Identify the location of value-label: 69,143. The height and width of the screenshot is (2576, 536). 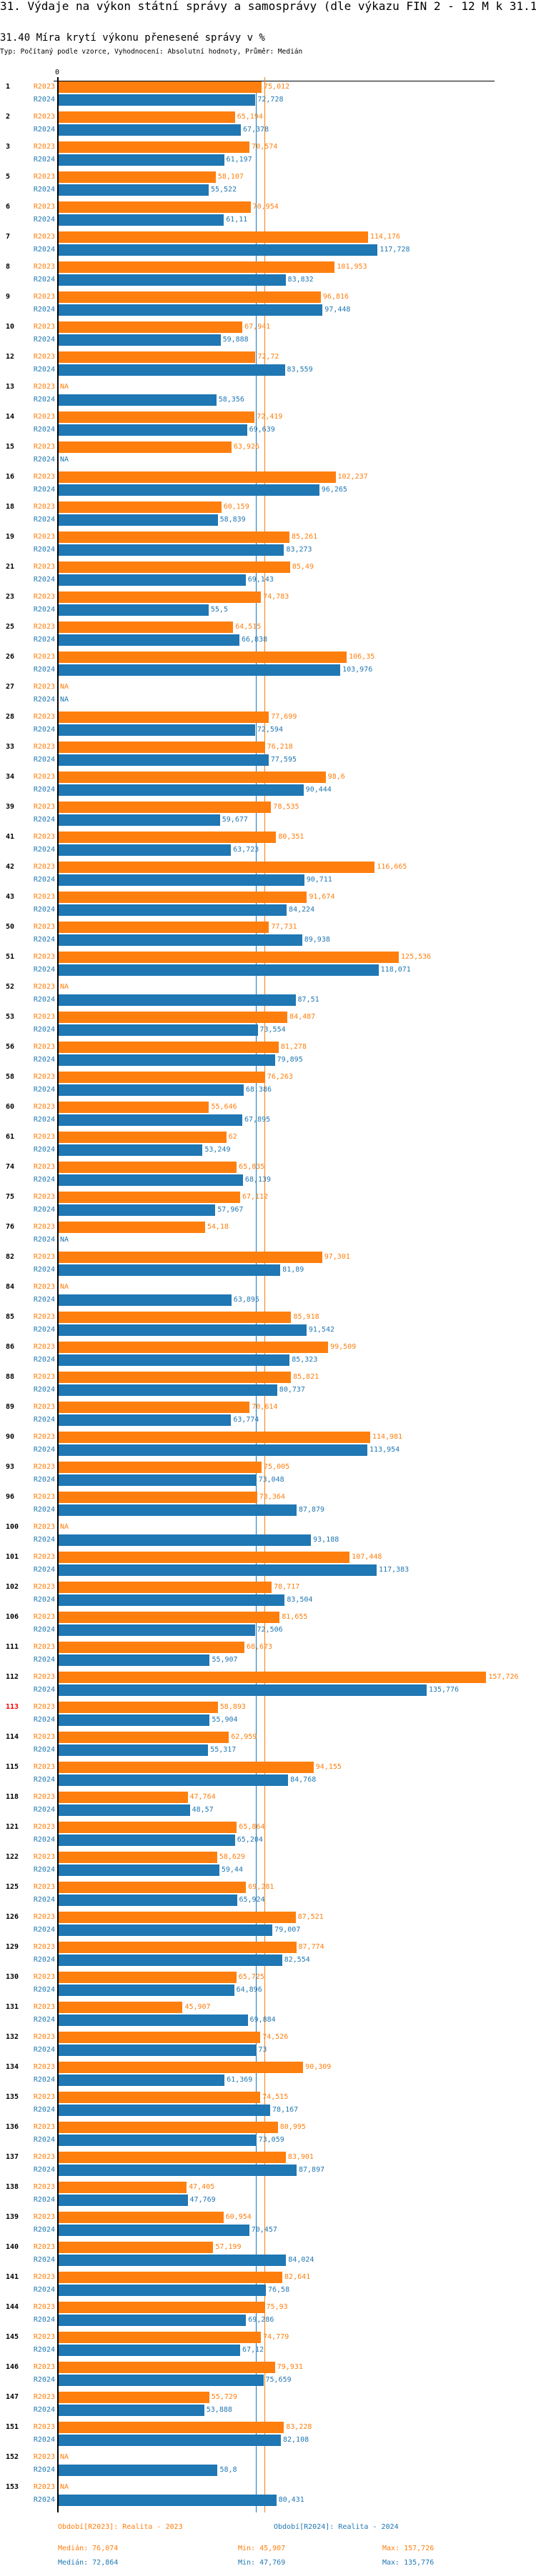
(260, 580).